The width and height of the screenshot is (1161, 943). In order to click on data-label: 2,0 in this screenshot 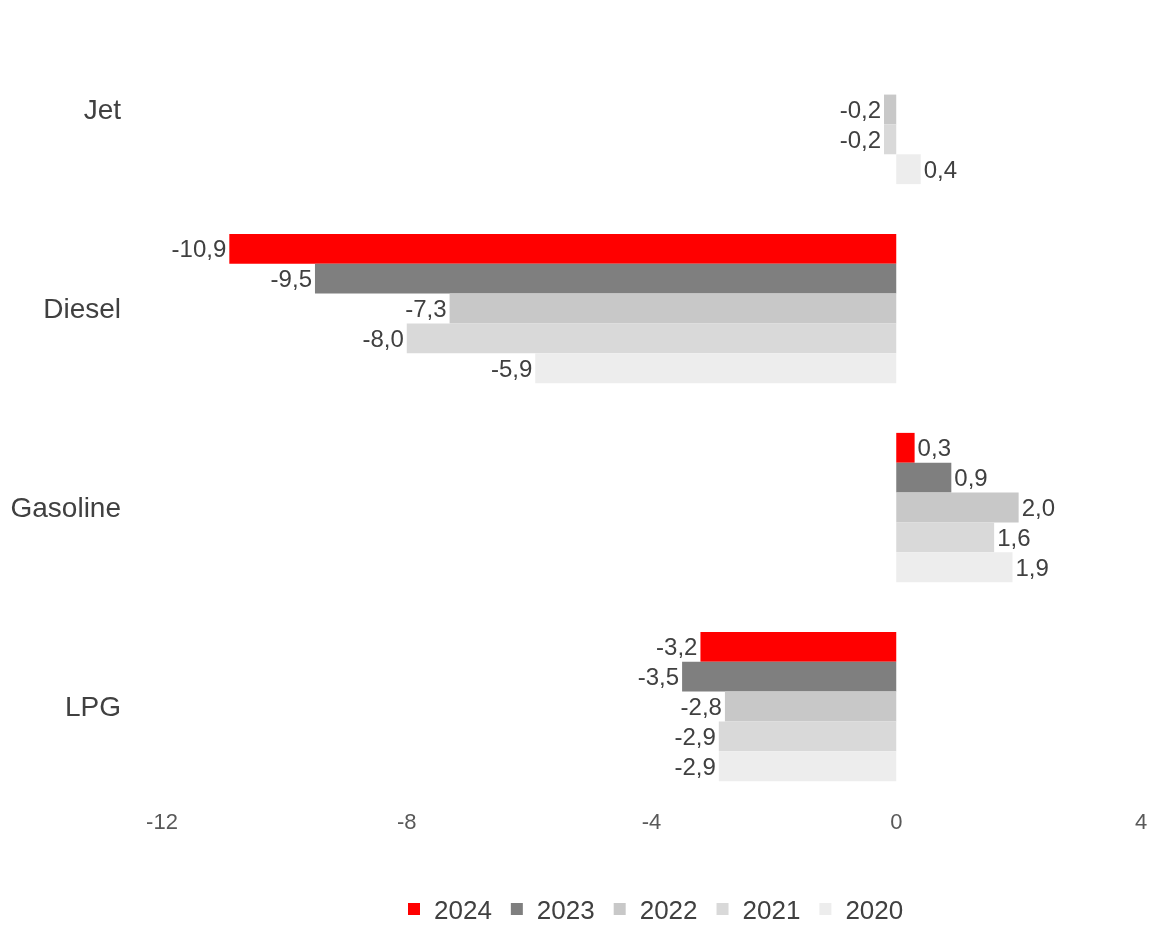, I will do `click(1038, 507)`.